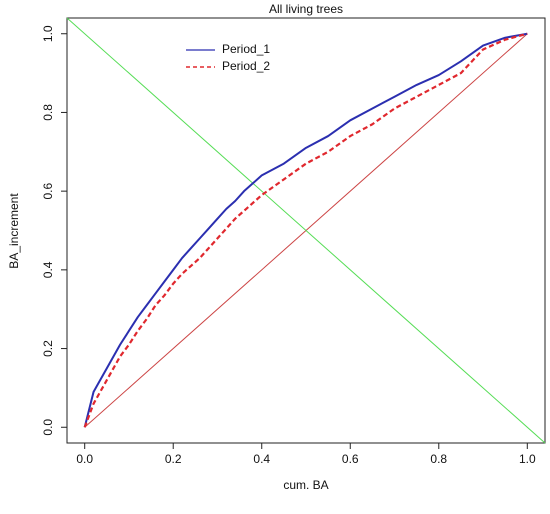 This screenshot has height=514, width=550. I want to click on y-tick-label: 0.4, so click(48, 269).